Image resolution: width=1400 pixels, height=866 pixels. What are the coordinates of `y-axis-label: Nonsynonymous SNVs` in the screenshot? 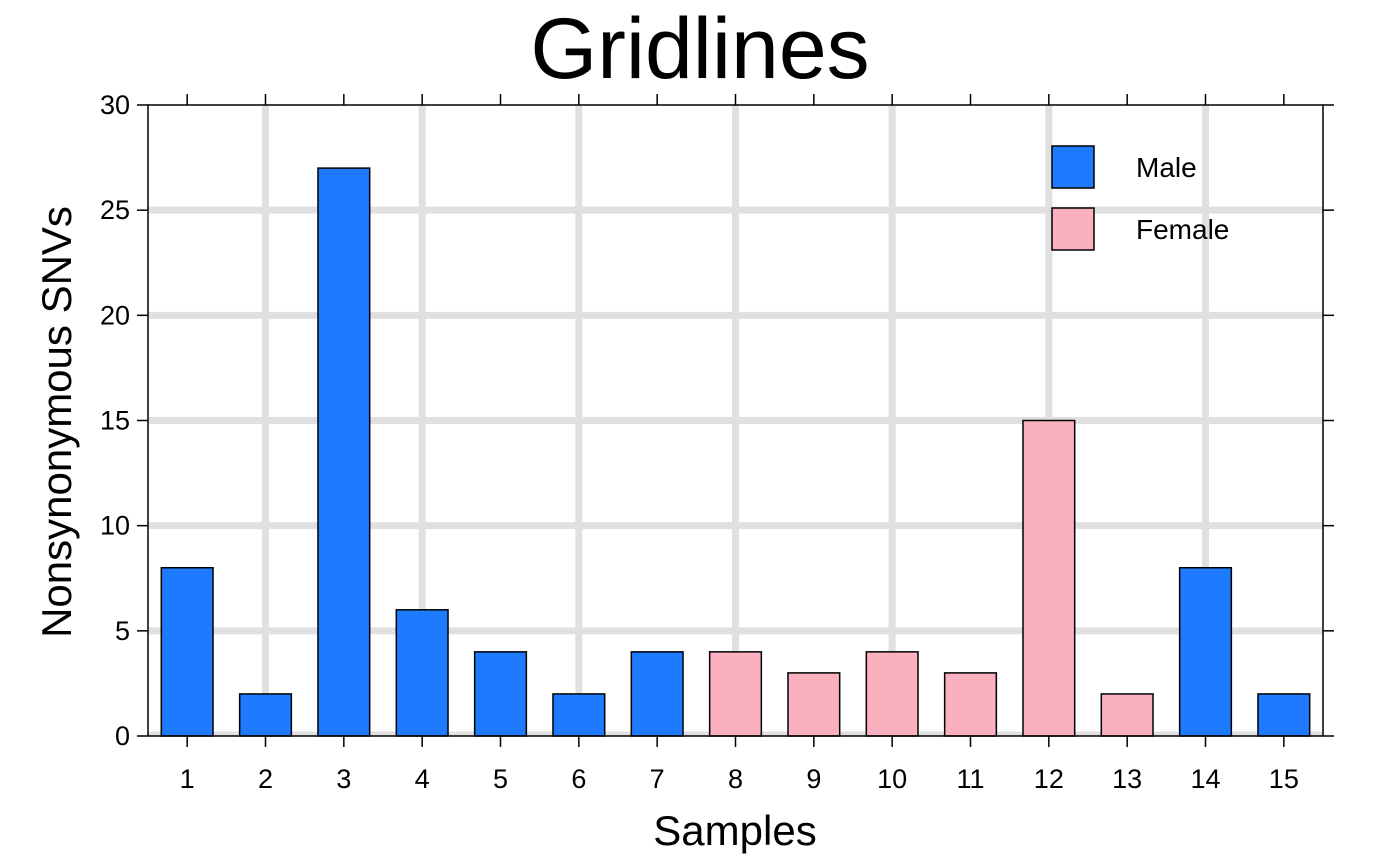 It's located at (56, 422).